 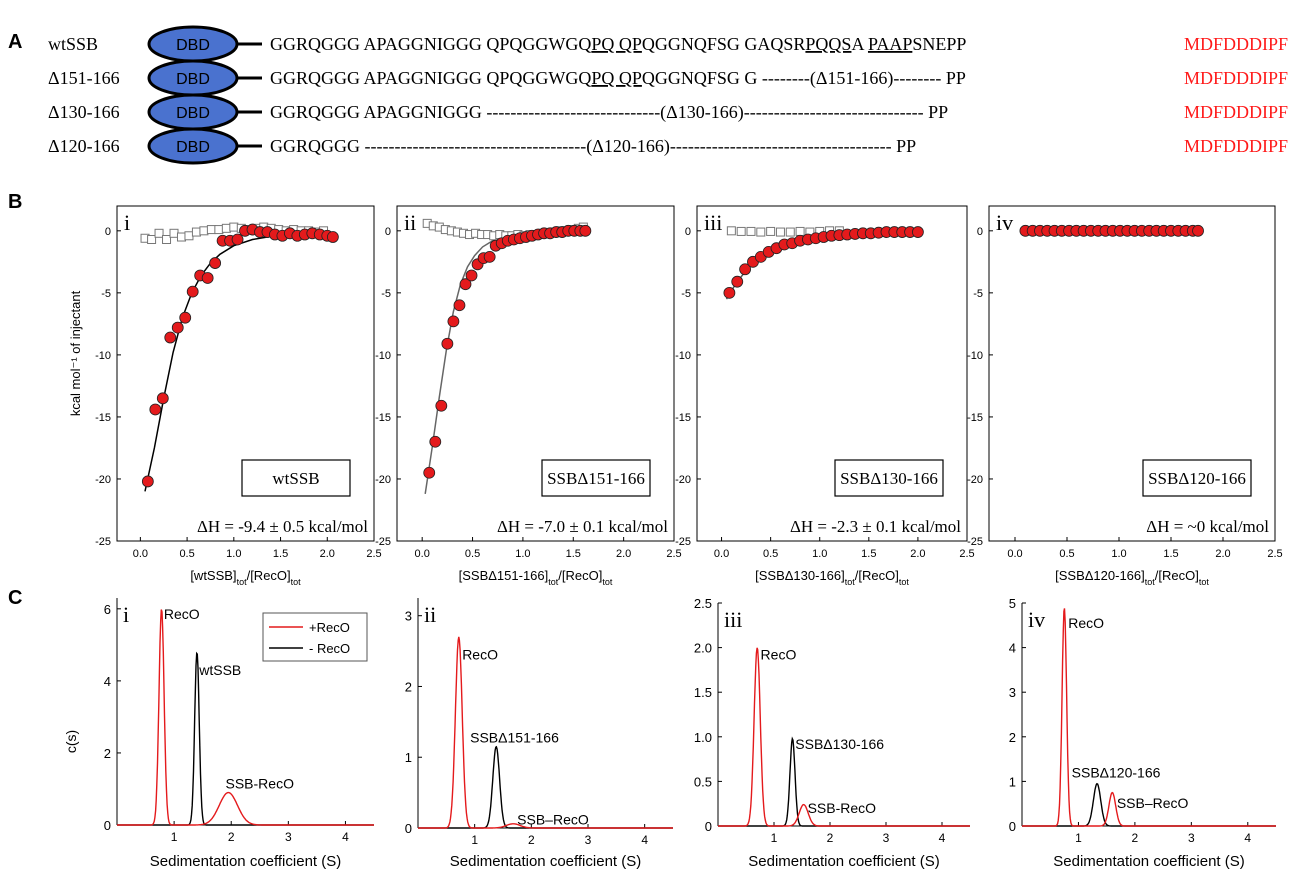 I want to click on construct-name: Δ130-166, so click(x=84, y=112).